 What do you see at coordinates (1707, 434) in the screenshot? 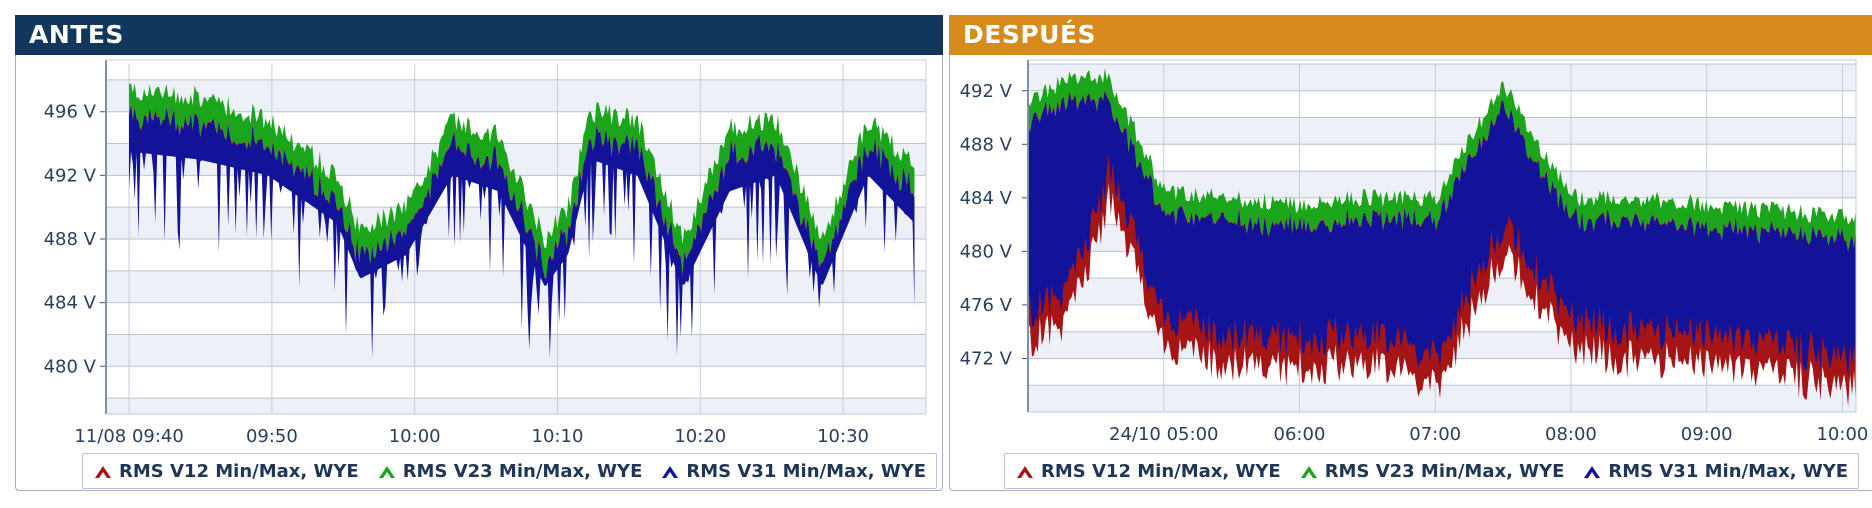
I see `x-tick-label: 09:00` at bounding box center [1707, 434].